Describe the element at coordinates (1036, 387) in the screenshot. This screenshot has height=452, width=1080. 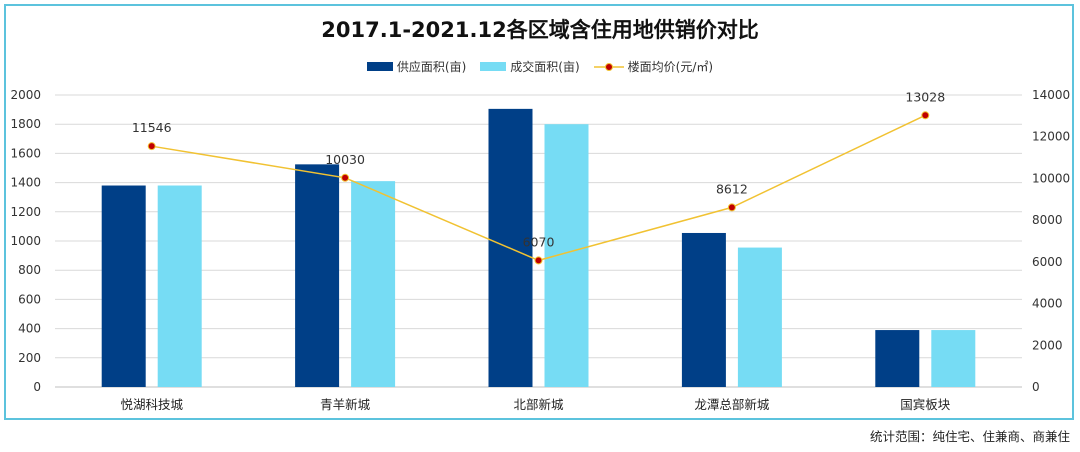
I see `y-right-tick-label: 0` at that location.